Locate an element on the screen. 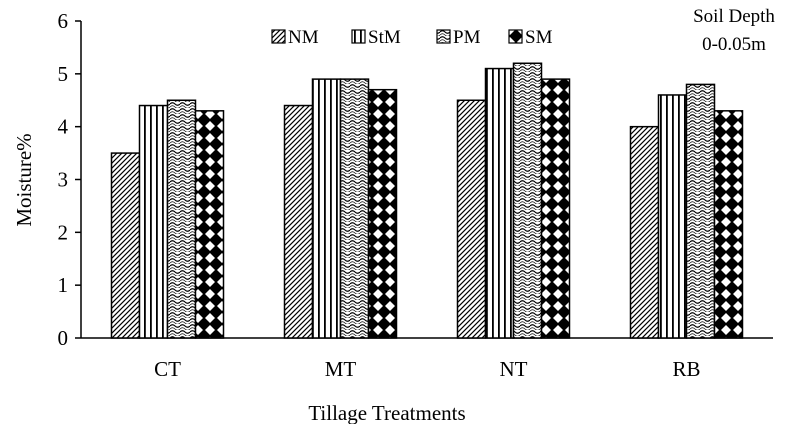  bar-pm-mt is located at coordinates (354, 208).